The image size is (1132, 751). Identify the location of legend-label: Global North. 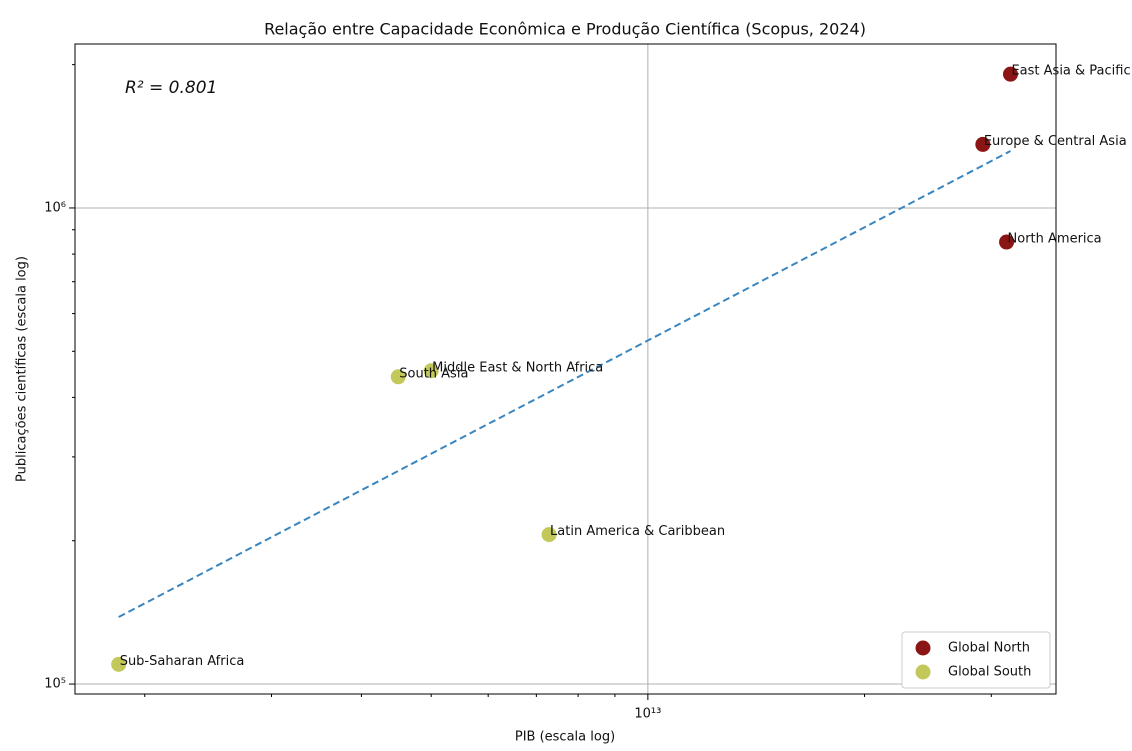
(989, 648).